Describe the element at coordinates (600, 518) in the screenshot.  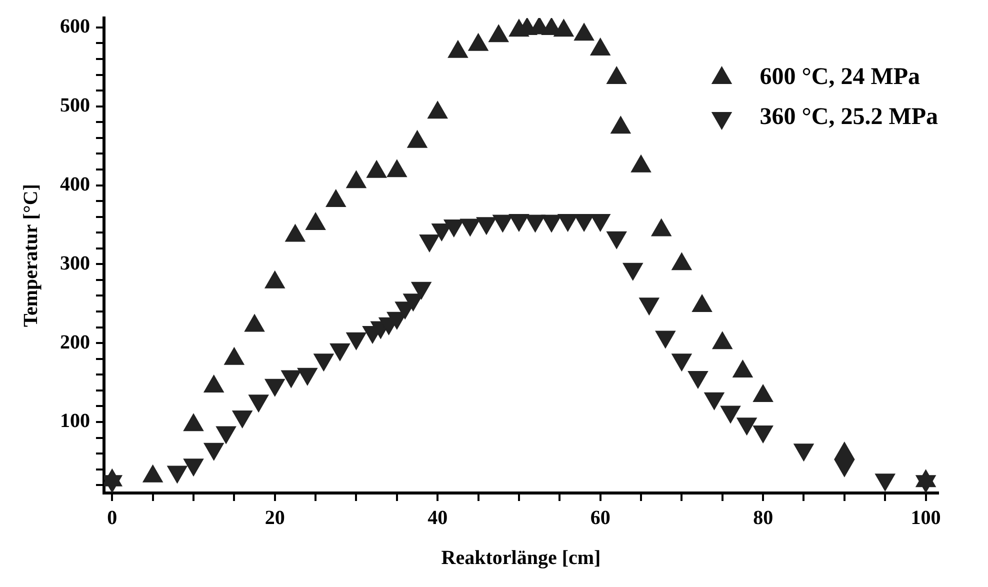
I see `x-tick-label: 60` at that location.